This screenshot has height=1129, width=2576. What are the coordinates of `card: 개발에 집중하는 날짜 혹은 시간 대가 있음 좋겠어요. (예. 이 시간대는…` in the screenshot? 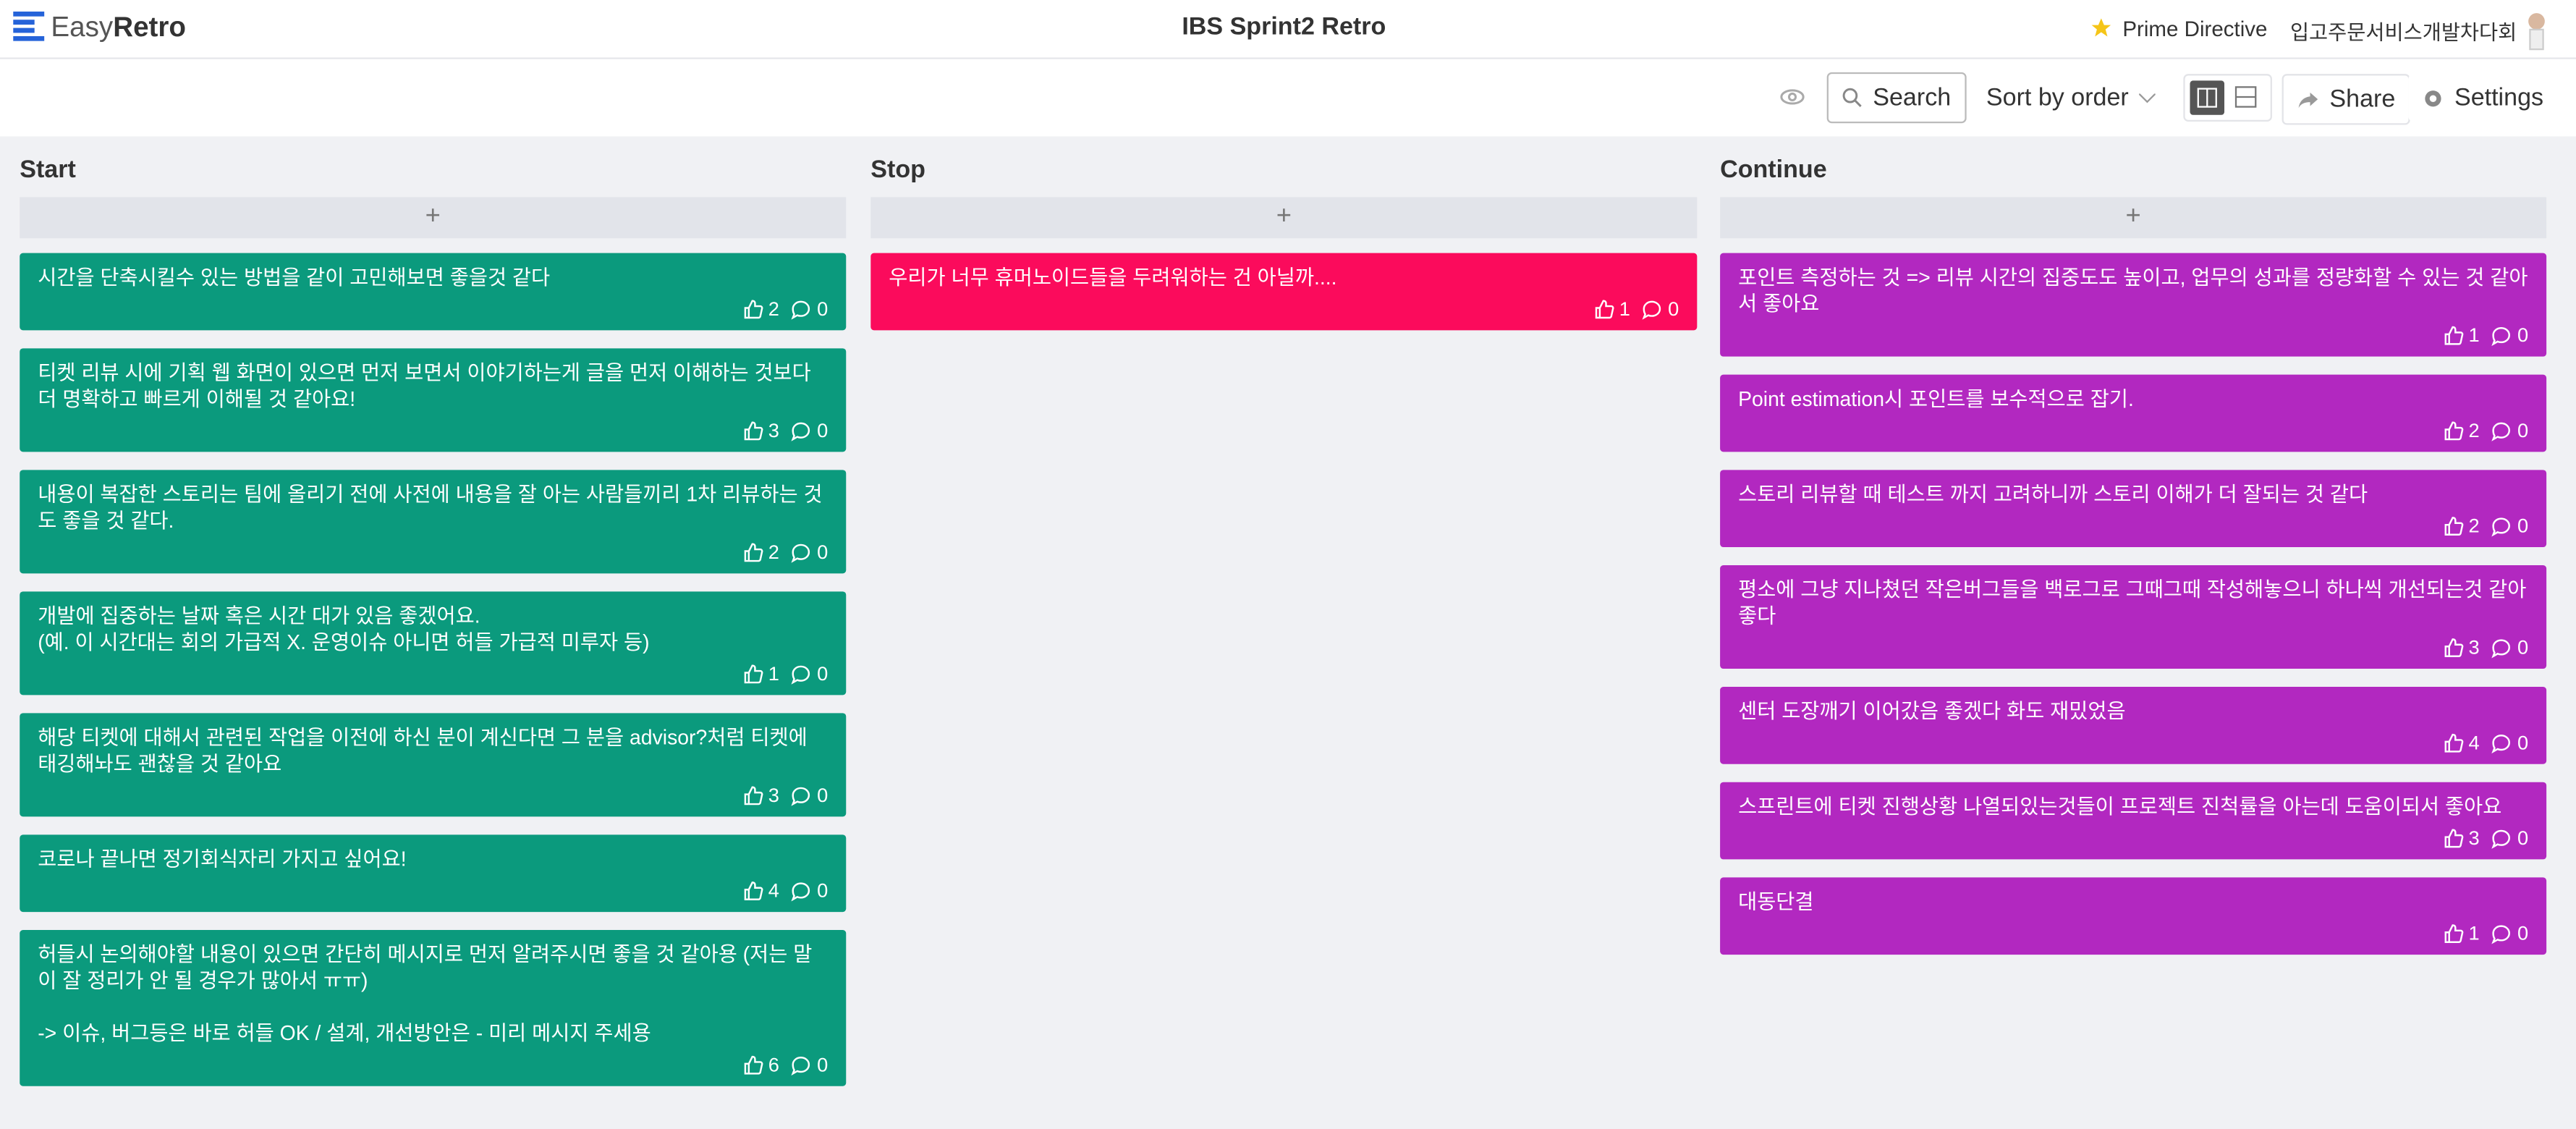 It's located at (433, 643).